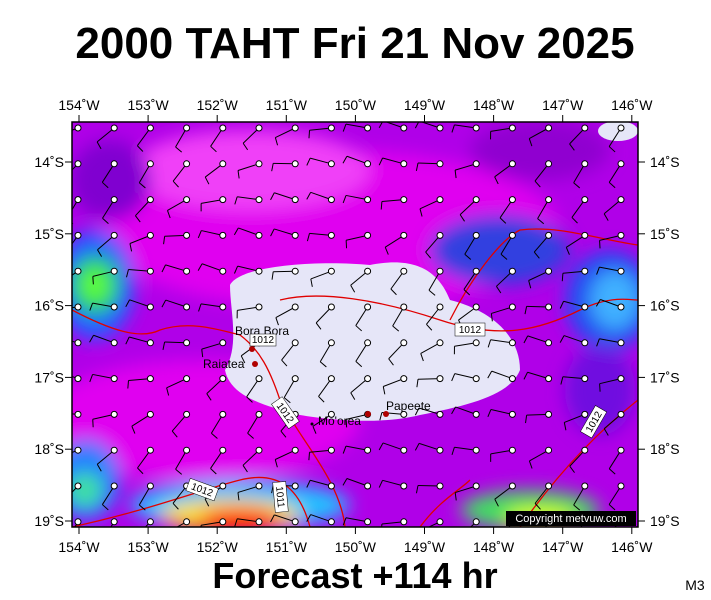  What do you see at coordinates (79, 105) in the screenshot?
I see `lon-label: 154˚W` at bounding box center [79, 105].